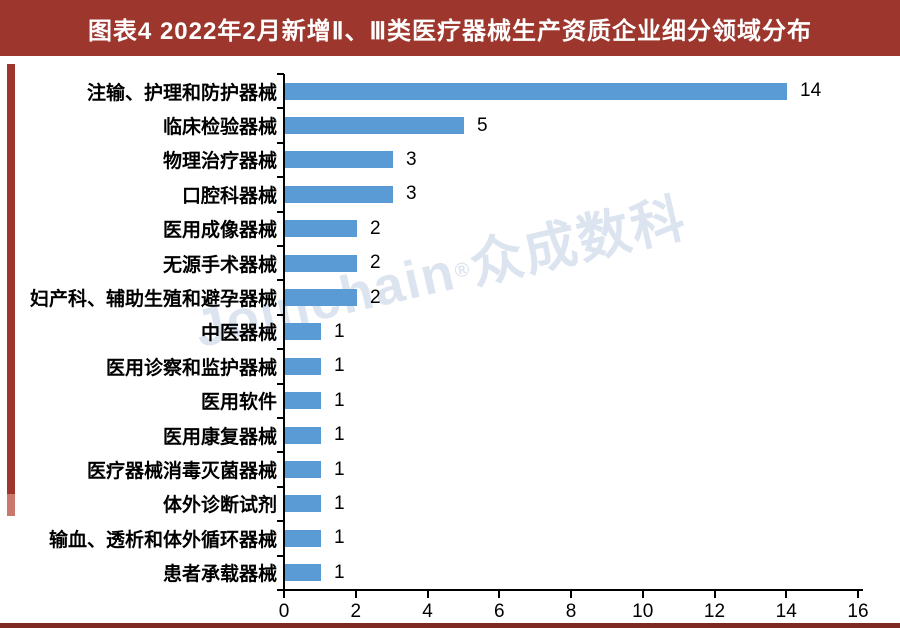 The width and height of the screenshot is (900, 628). I want to click on bar-row: 医疗器械消毒灭菌器械 1, so click(450, 469).